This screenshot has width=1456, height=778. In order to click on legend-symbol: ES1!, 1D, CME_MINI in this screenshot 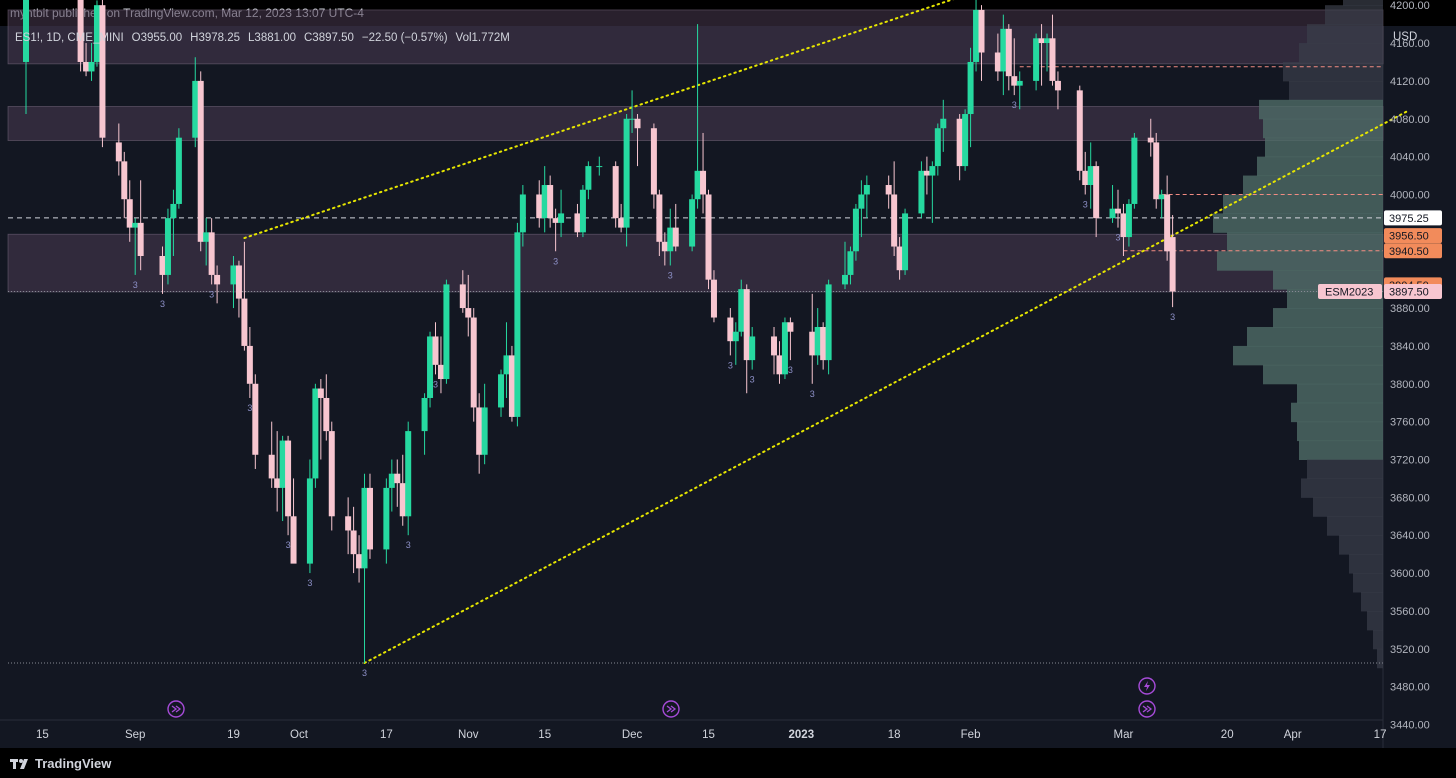, I will do `click(69, 38)`.